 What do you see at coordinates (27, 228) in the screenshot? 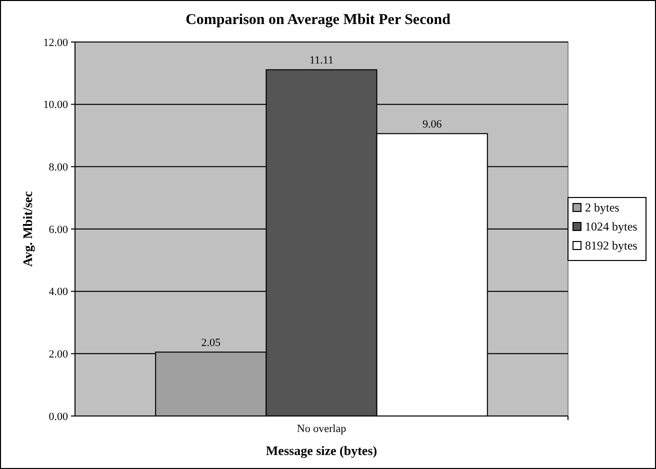
I see `y-axis-title: Avg. Mbit/sec` at bounding box center [27, 228].